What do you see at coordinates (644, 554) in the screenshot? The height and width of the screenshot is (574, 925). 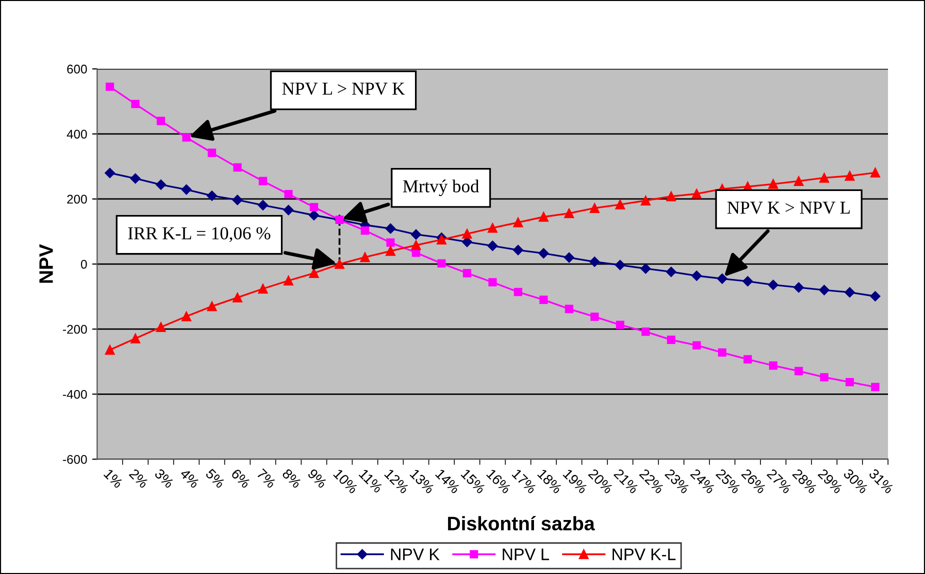 I see `legend-label: NPV K-L` at bounding box center [644, 554].